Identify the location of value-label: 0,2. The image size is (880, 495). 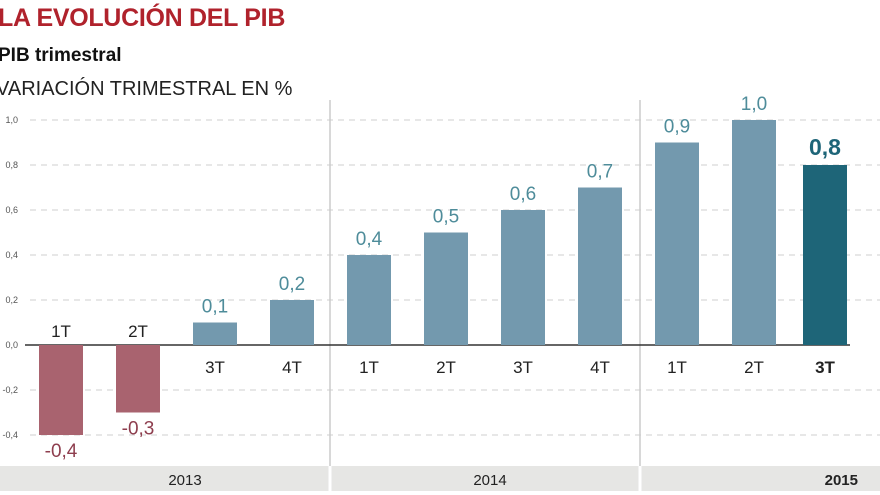
(292, 284).